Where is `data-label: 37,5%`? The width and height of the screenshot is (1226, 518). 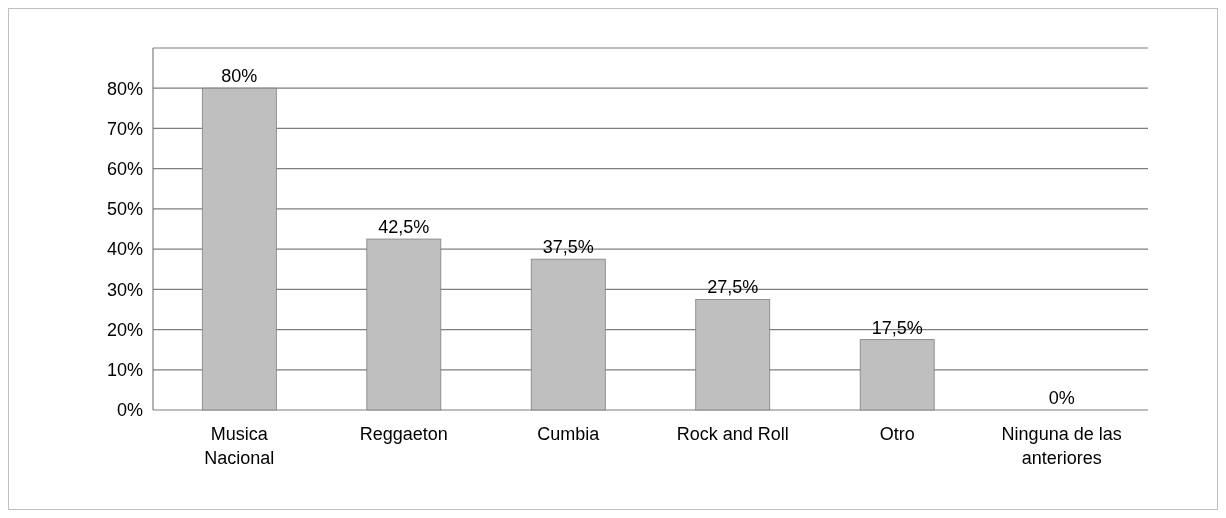 data-label: 37,5% is located at coordinates (568, 247).